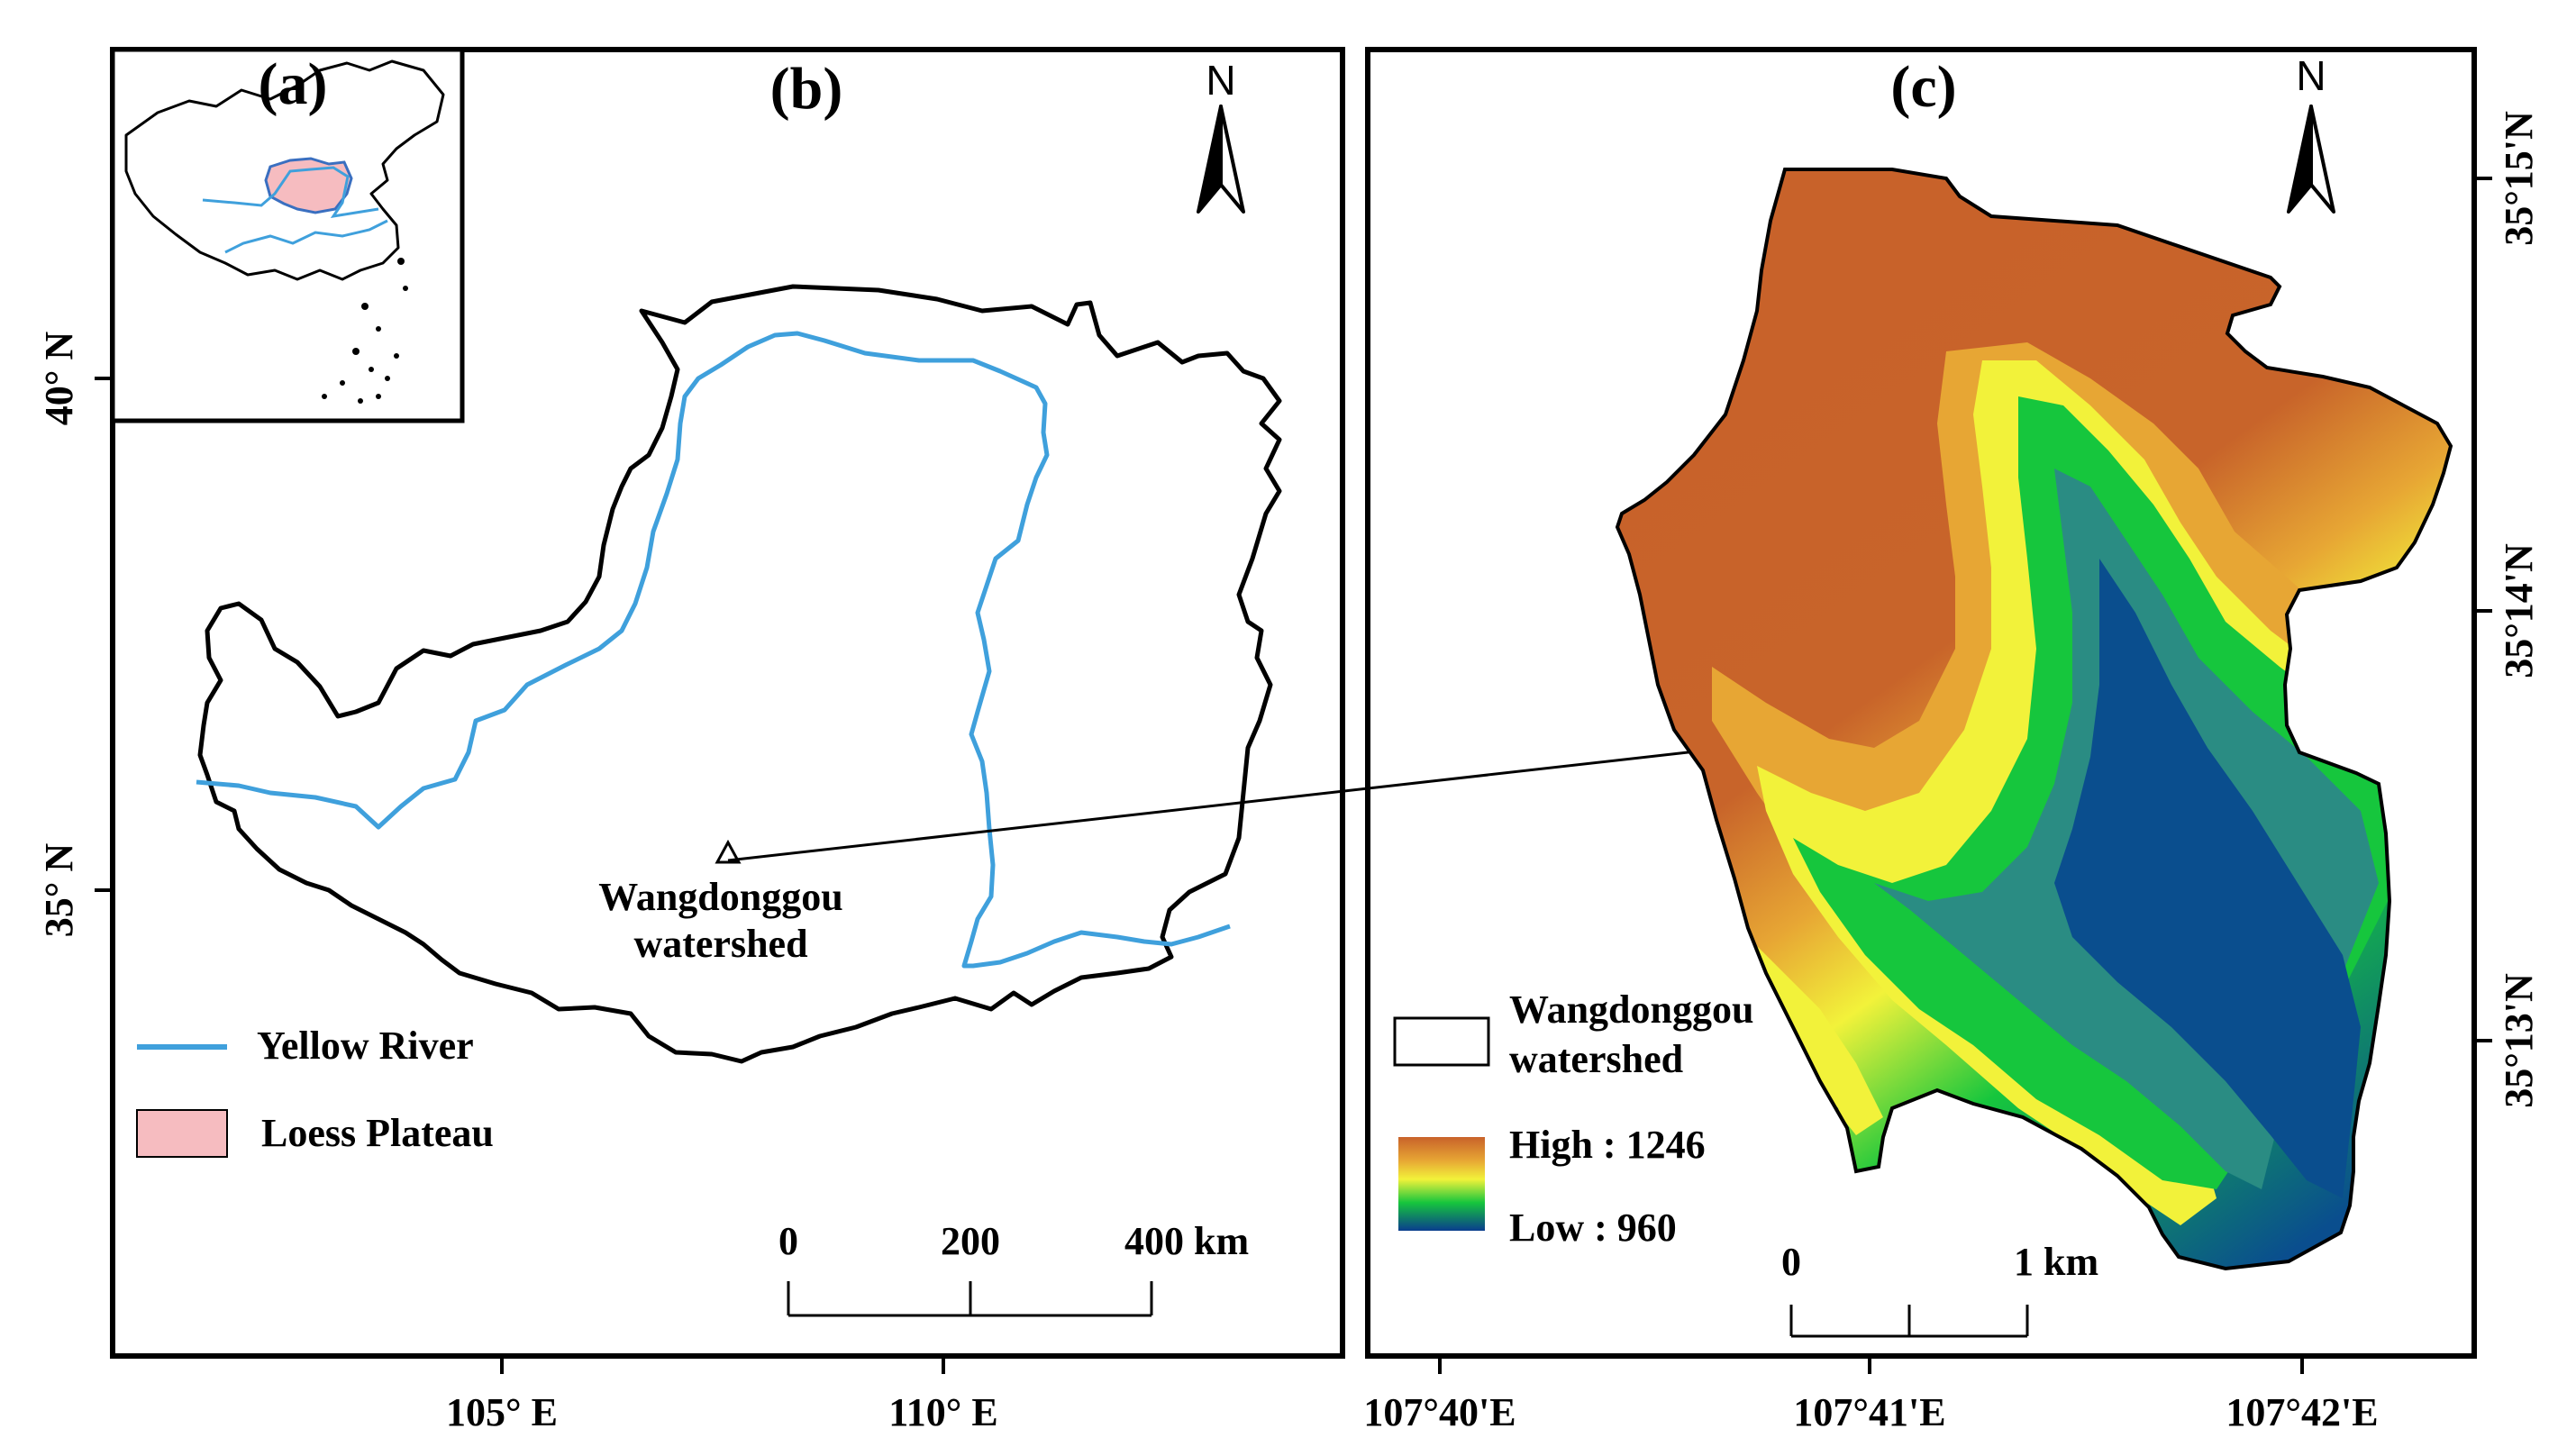 The width and height of the screenshot is (2567, 1456). What do you see at coordinates (2056, 1262) in the screenshot?
I see `panel-c-scale-1km: 1 km` at bounding box center [2056, 1262].